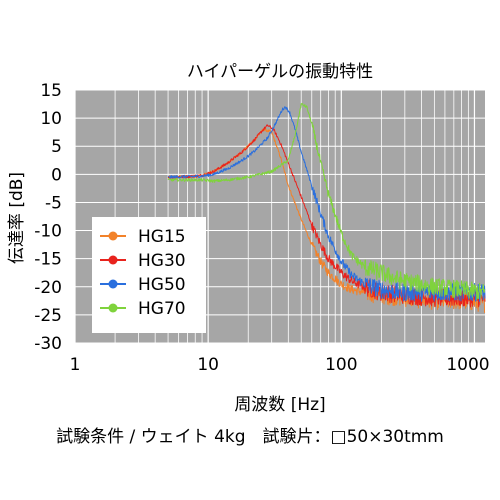 This screenshot has width=500, height=500. Describe the element at coordinates (48, 232) in the screenshot. I see `y-tick-label: -10` at that location.